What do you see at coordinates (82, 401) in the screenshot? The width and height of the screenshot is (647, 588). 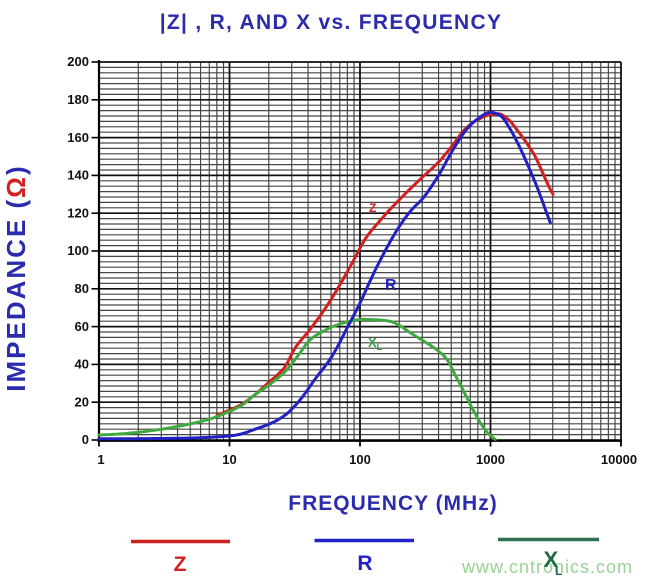 I see `svg-text: 20` at bounding box center [82, 401].